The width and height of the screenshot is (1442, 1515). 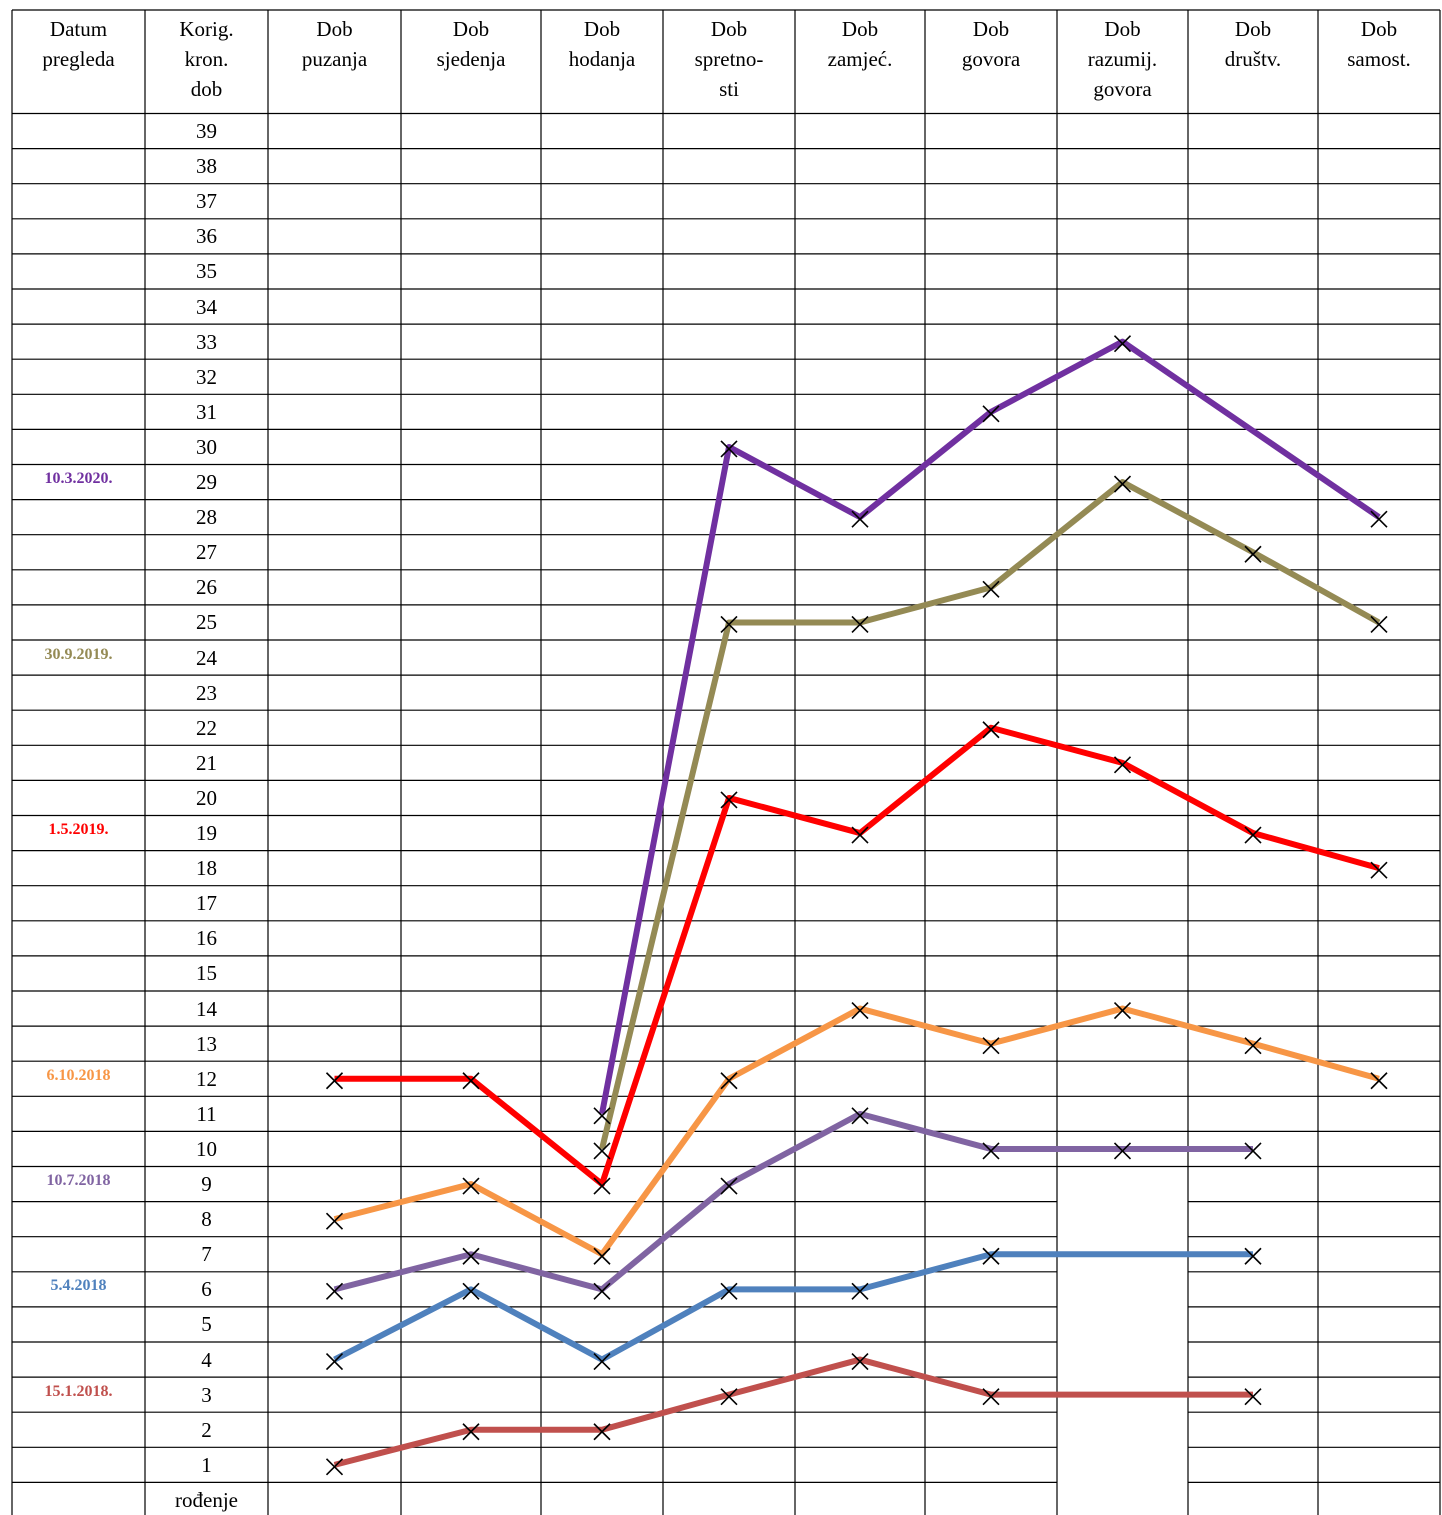 I want to click on y-tick-label: 36, so click(x=206, y=236).